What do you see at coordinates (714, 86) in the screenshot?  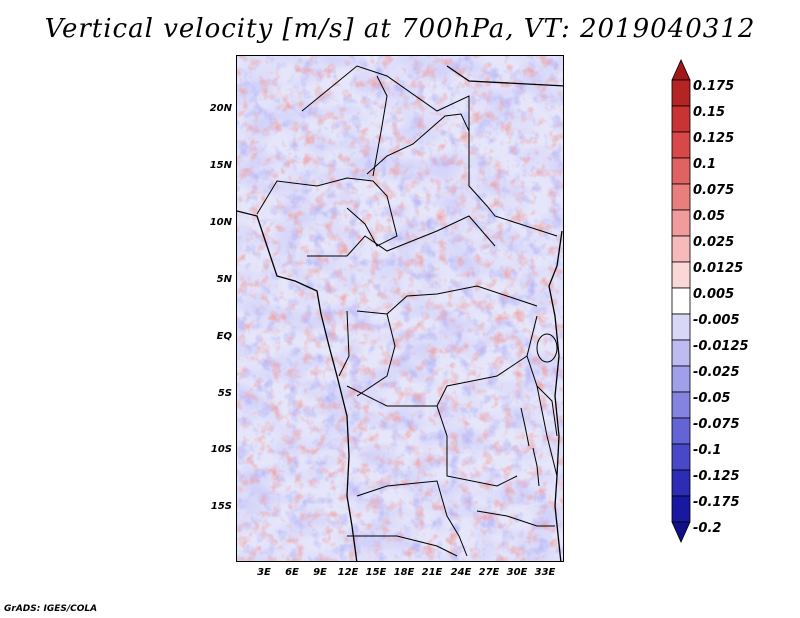 I see `colorbar-label: 0.175` at bounding box center [714, 86].